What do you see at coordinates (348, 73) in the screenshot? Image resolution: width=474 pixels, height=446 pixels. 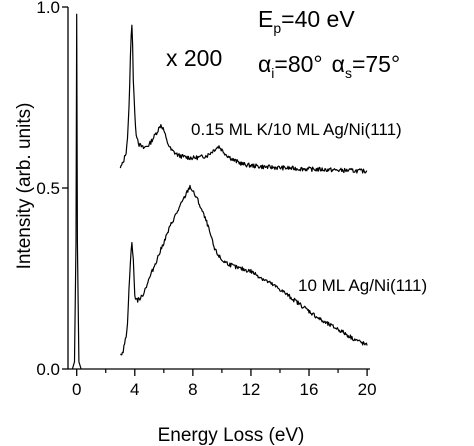 I see `alpha-s-subscript: s` at bounding box center [348, 73].